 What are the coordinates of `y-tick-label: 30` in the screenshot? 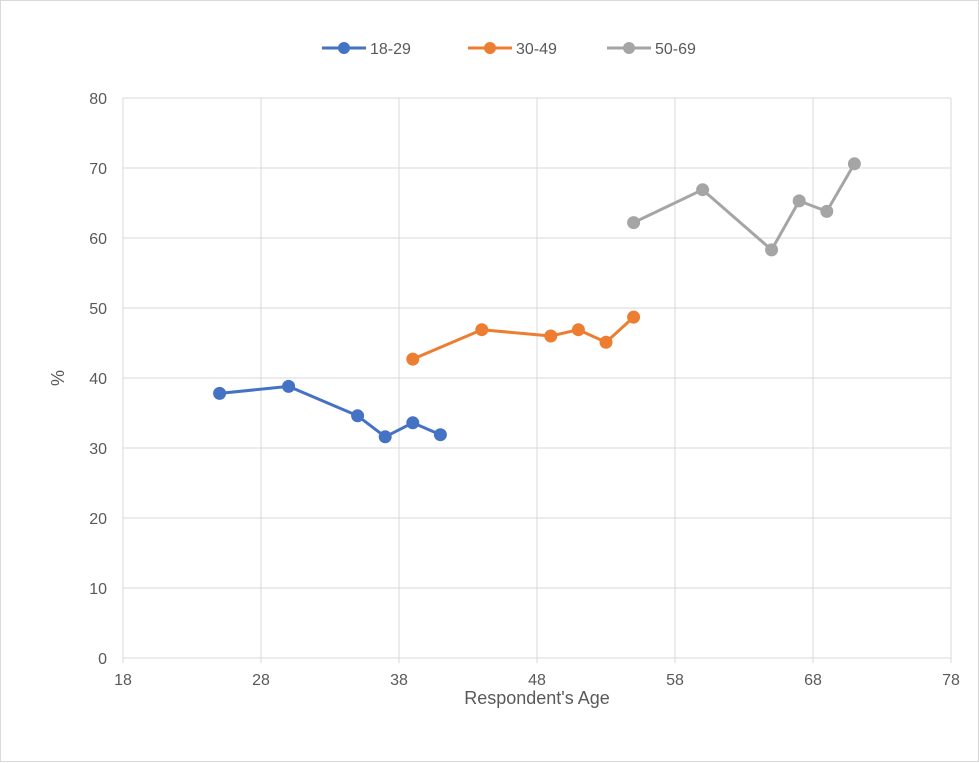 It's located at (98, 449).